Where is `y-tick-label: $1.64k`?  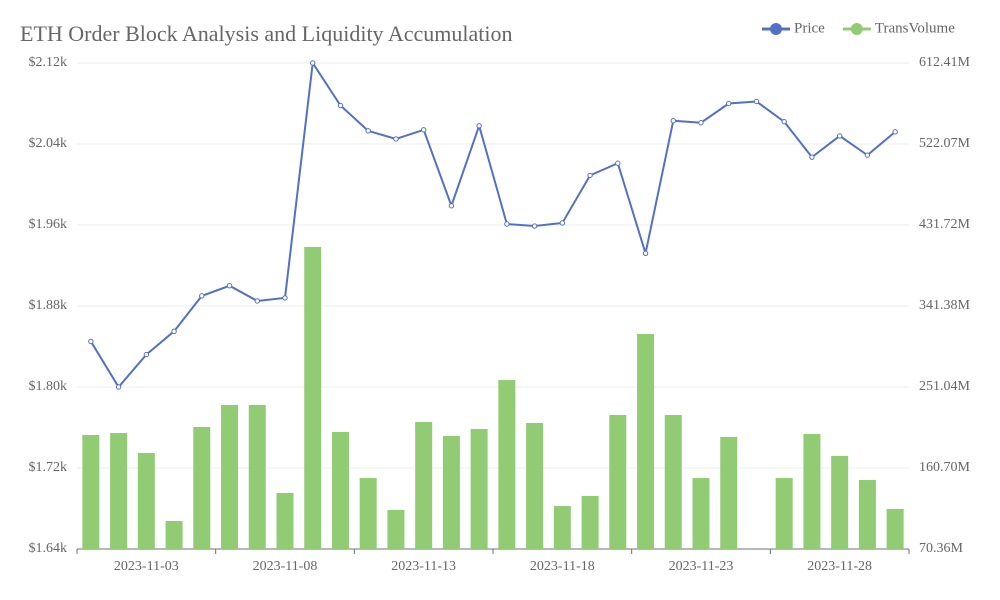 y-tick-label: $1.64k is located at coordinates (48, 548).